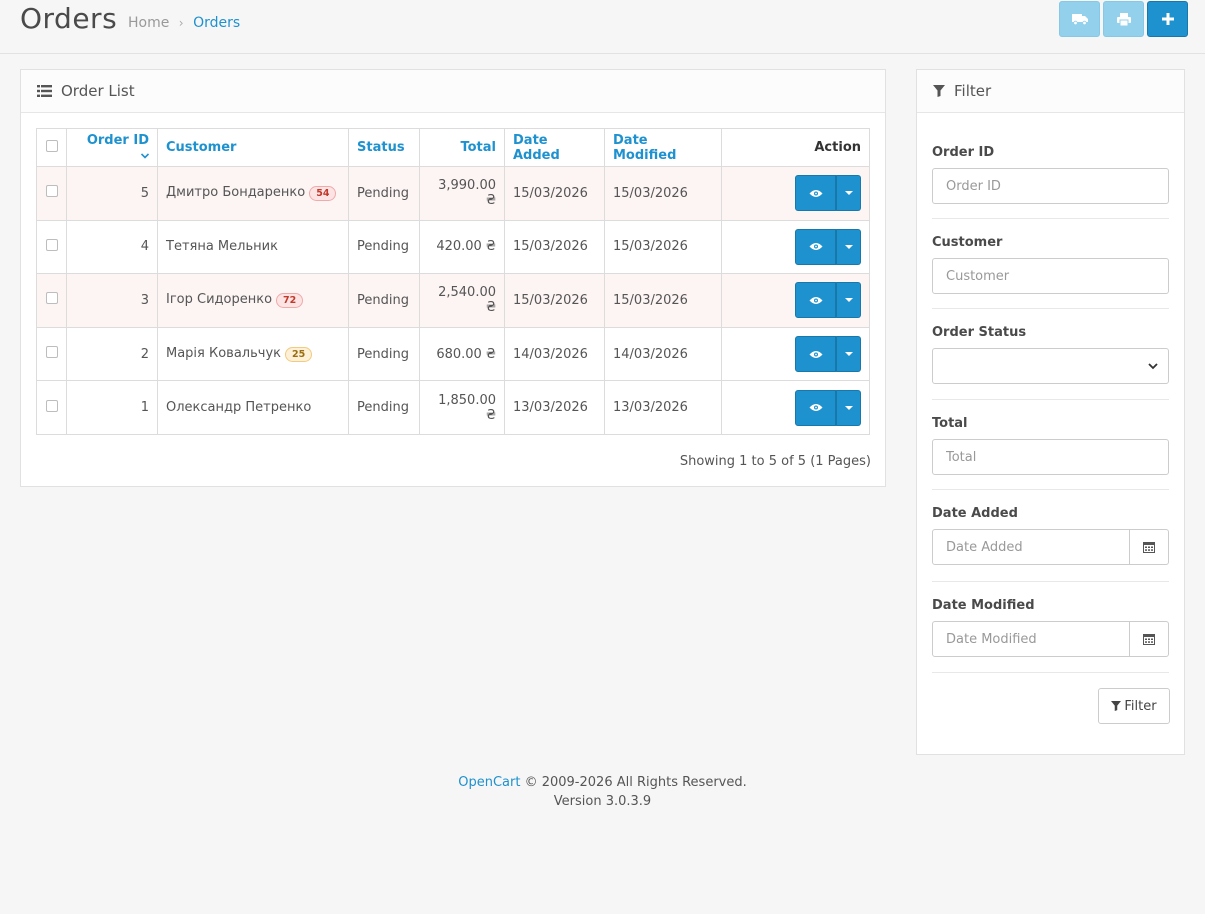  Describe the element at coordinates (253, 354) in the screenshot. I see `customer-cell: Марія Ковальчук 25` at that location.